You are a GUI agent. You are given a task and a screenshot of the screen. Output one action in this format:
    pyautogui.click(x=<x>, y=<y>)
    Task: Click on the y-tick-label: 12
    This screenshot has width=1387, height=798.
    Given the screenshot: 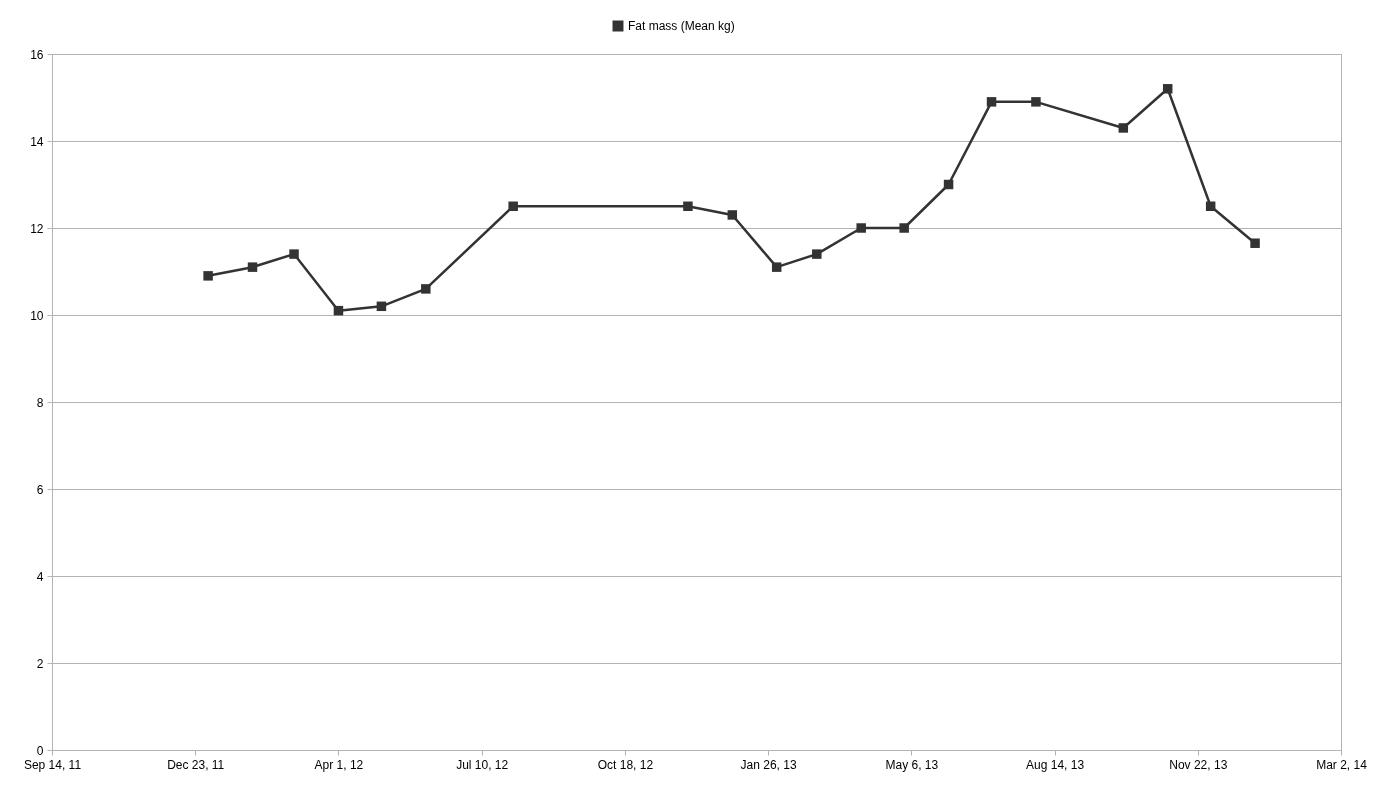 What is the action you would take?
    pyautogui.click(x=37, y=228)
    